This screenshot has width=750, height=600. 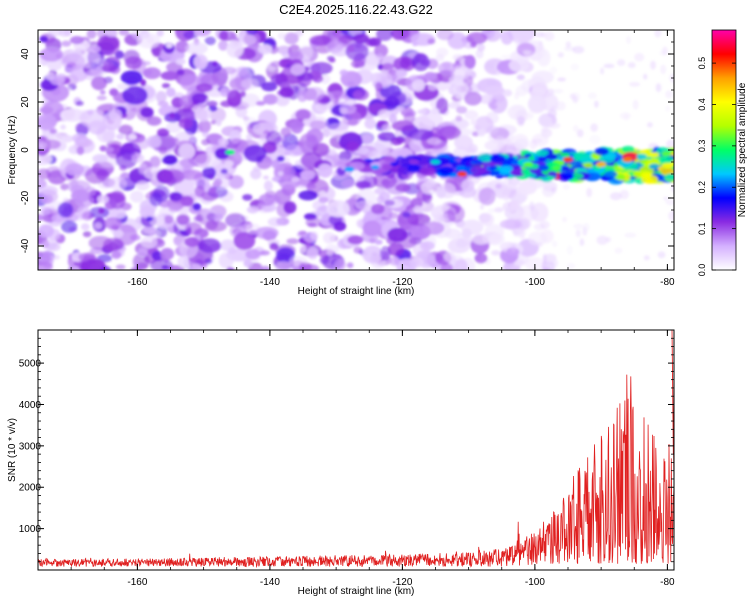 What do you see at coordinates (30, 488) in the screenshot?
I see `snr-y-tick-label: 2000` at bounding box center [30, 488].